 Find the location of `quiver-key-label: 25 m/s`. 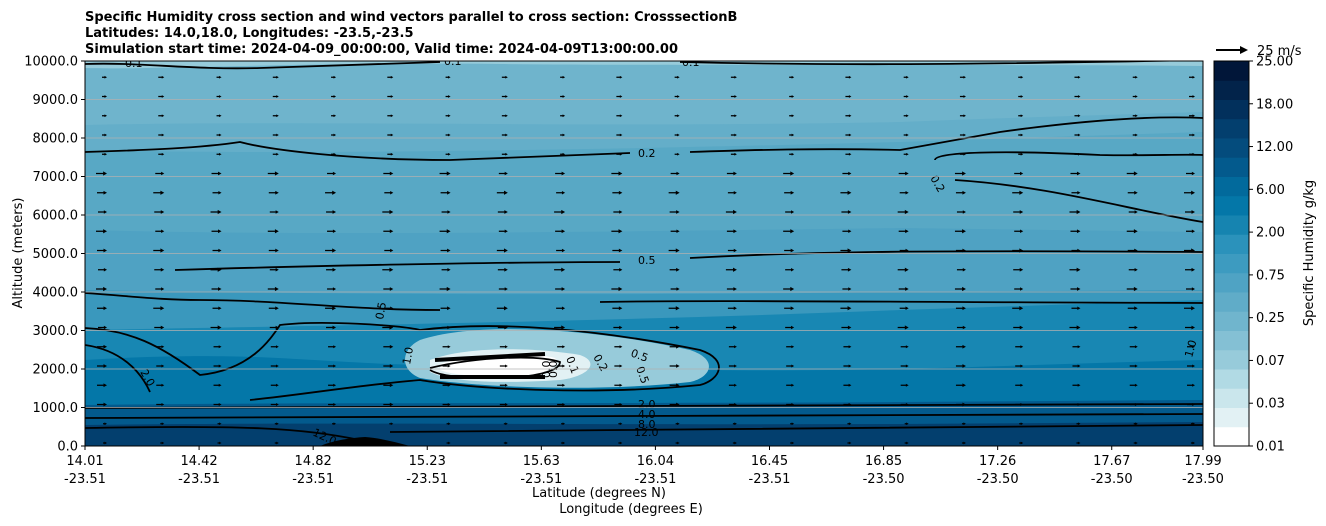

quiver-key-label: 25 m/s is located at coordinates (1279, 51).